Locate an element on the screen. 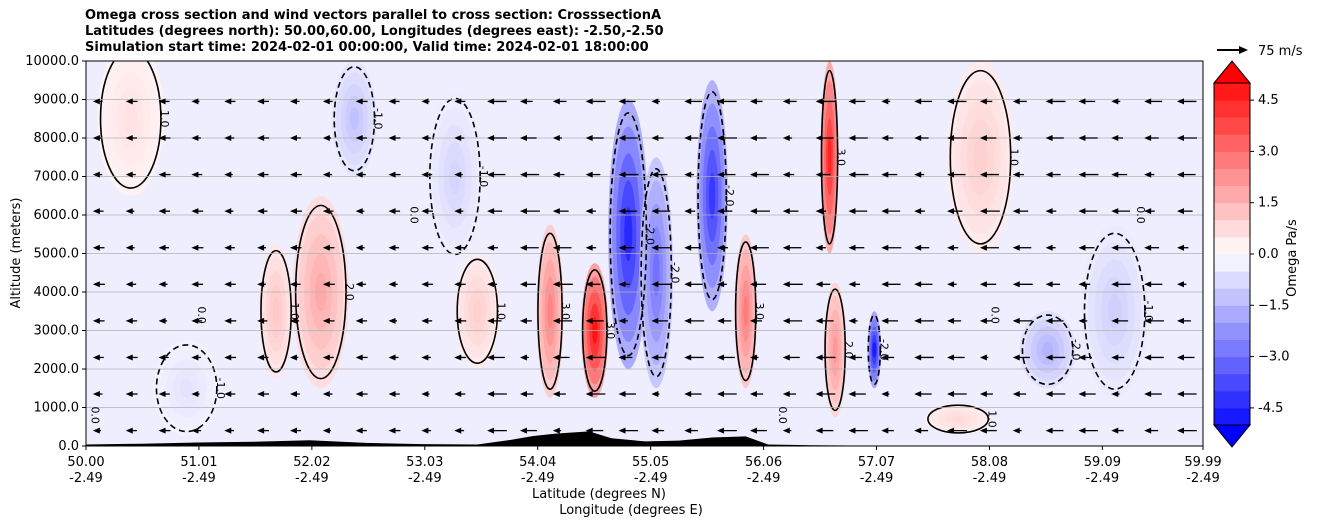  x-tick-label-lat: 50.00 is located at coordinates (85, 462).